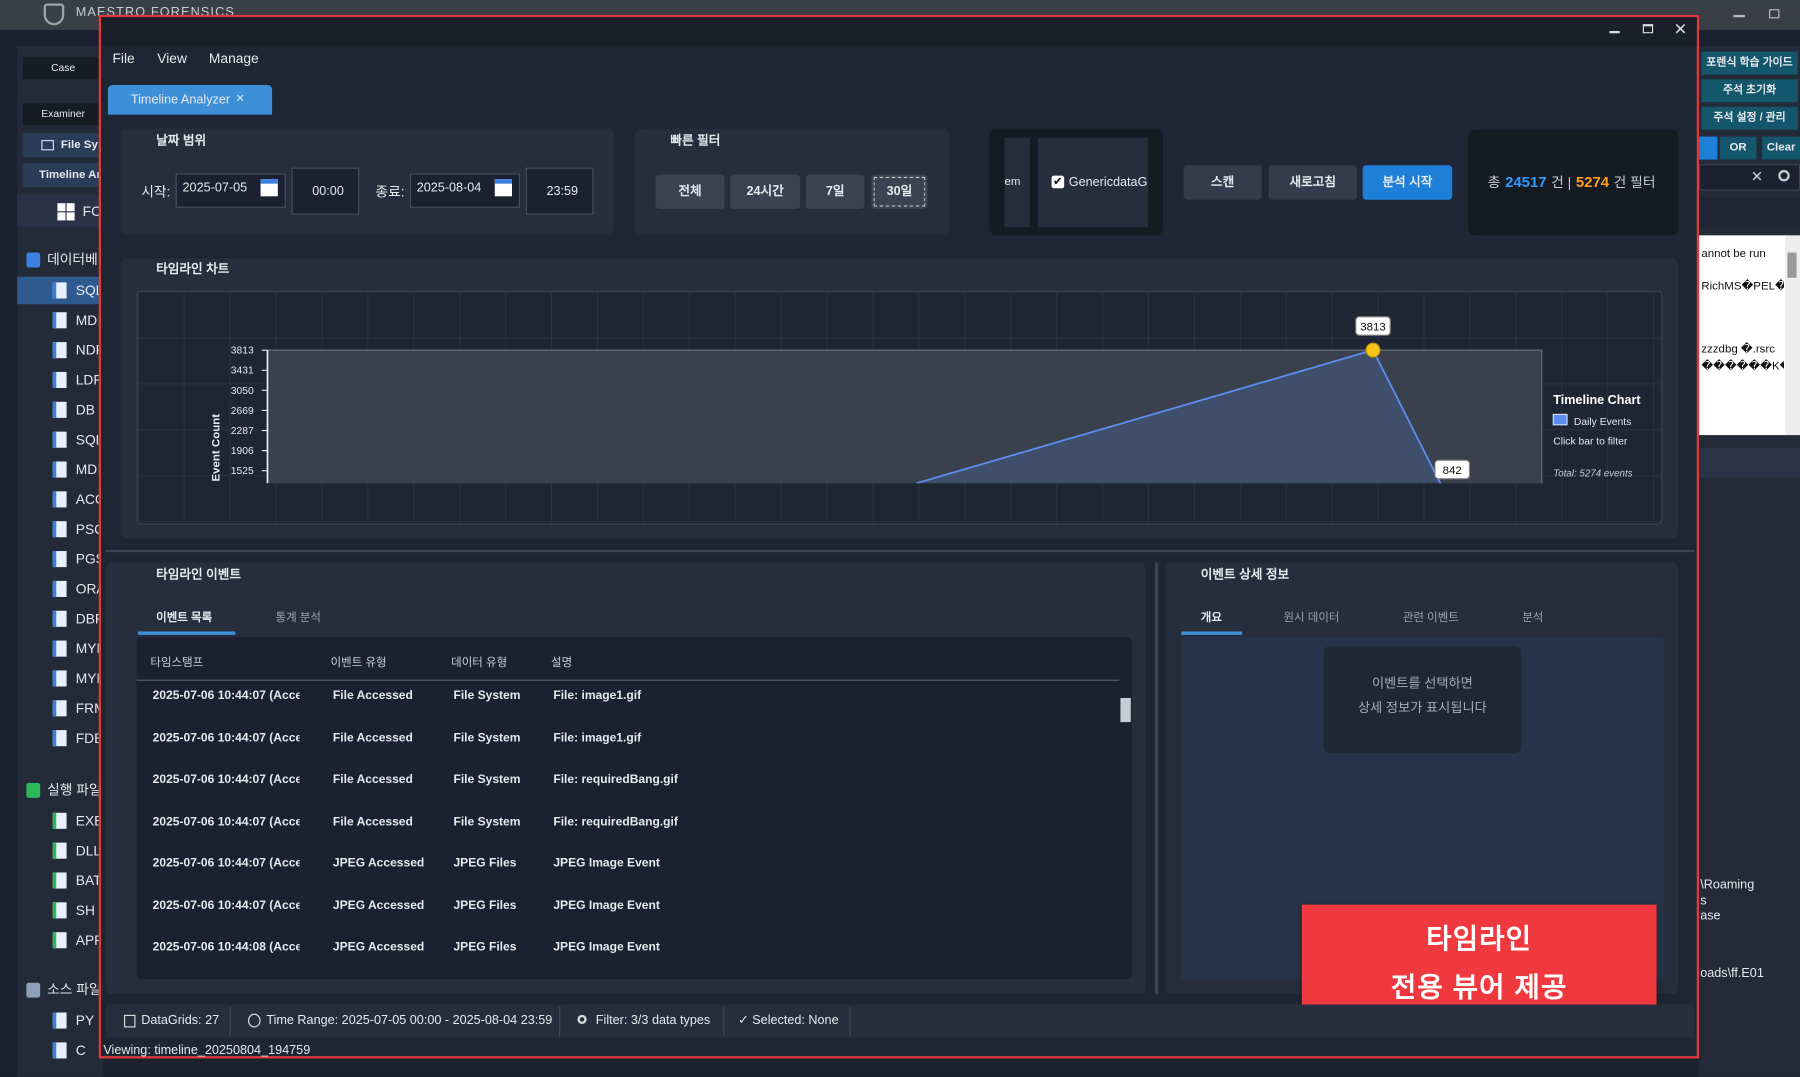 The image size is (1800, 1077). Describe the element at coordinates (1430, 618) in the screenshot. I see `detail-tab: 관련 이벤트` at that location.